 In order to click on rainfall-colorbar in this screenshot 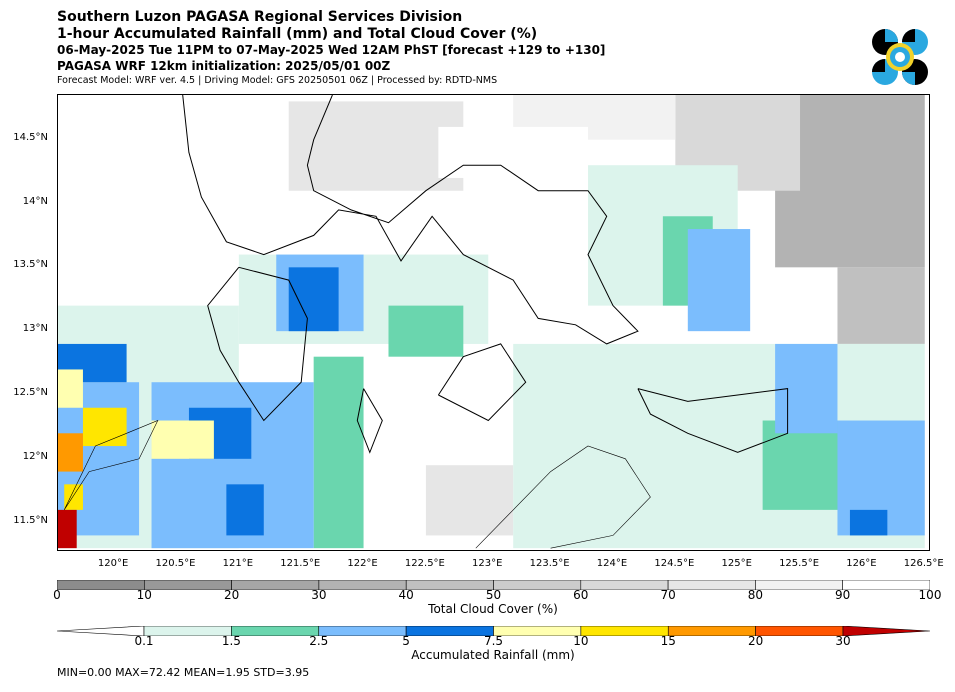, I will do `click(493, 631)`.